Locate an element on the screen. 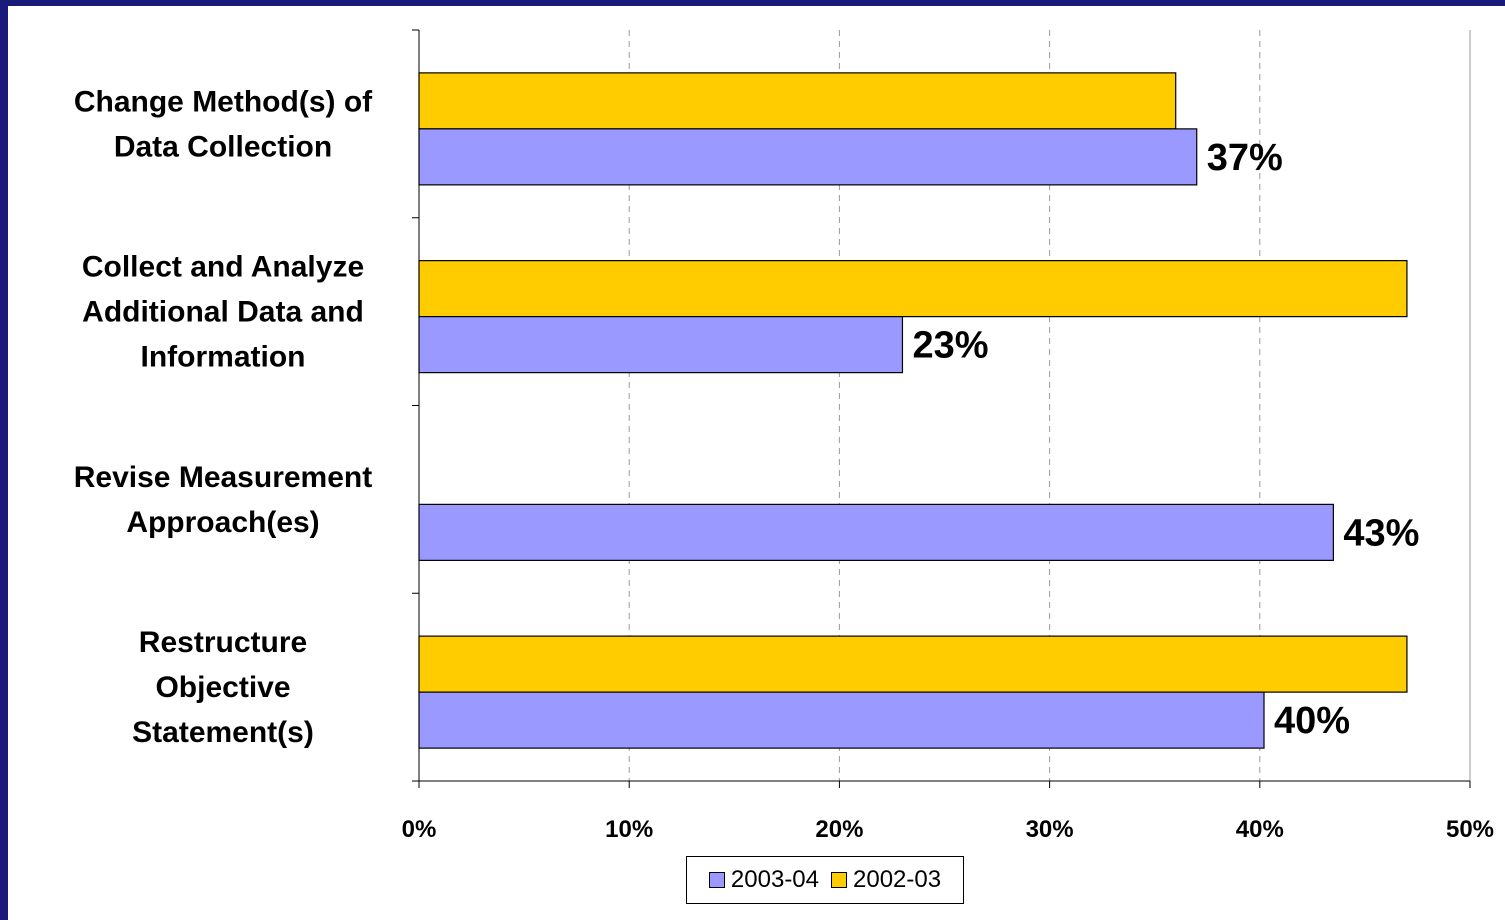  legend-item-2003-04: 2003-04 is located at coordinates (763, 880).